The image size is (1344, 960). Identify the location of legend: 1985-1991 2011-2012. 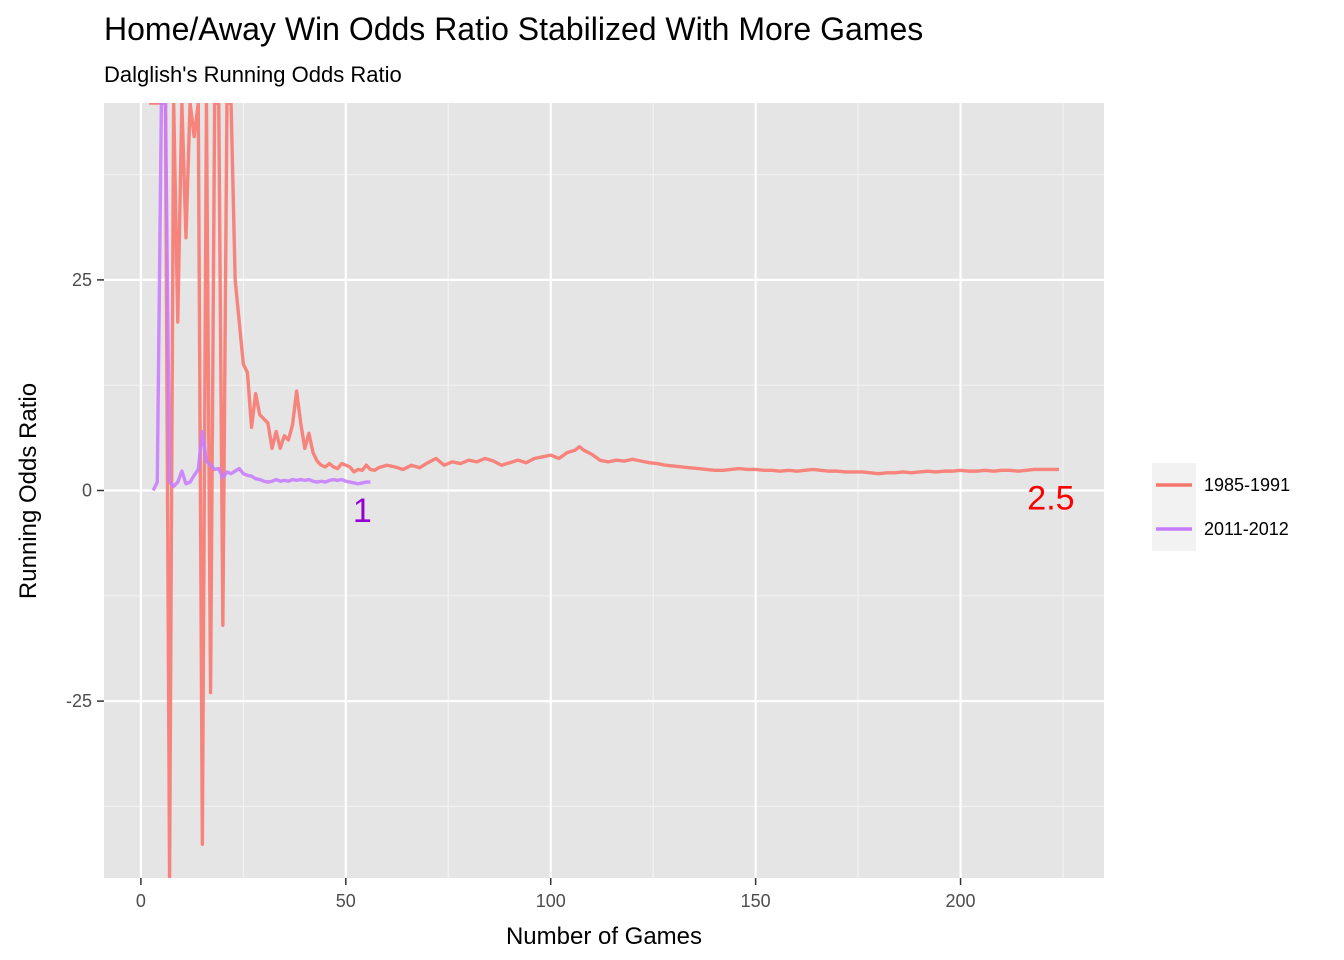
(1221, 507).